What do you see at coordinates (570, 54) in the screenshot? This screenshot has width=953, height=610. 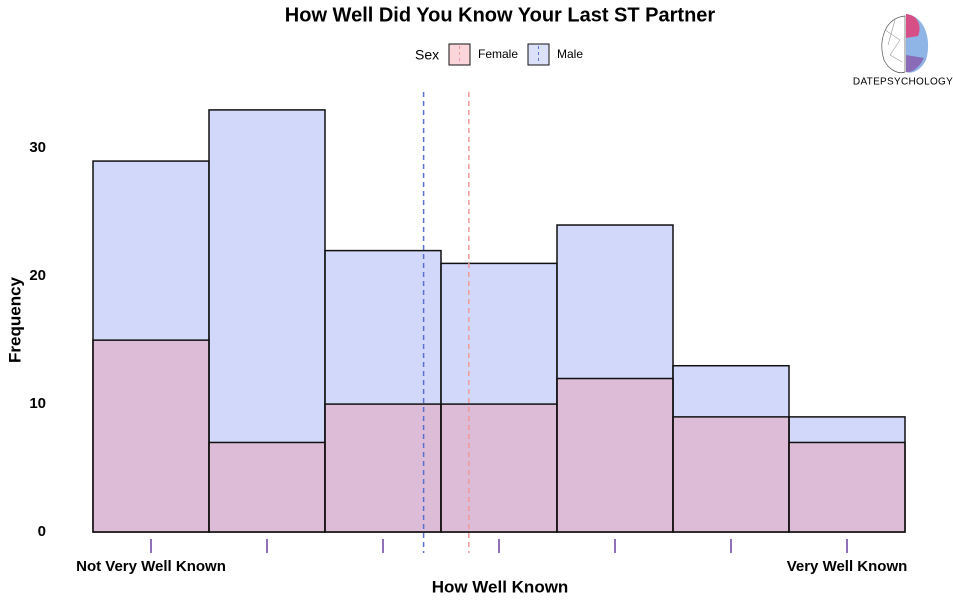 I see `legend-label: Male` at bounding box center [570, 54].